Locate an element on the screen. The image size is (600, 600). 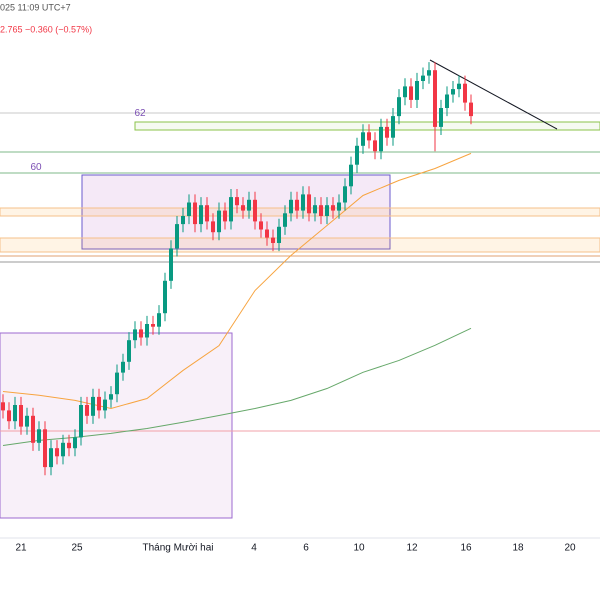
x-tick-label: 10 is located at coordinates (359, 548).